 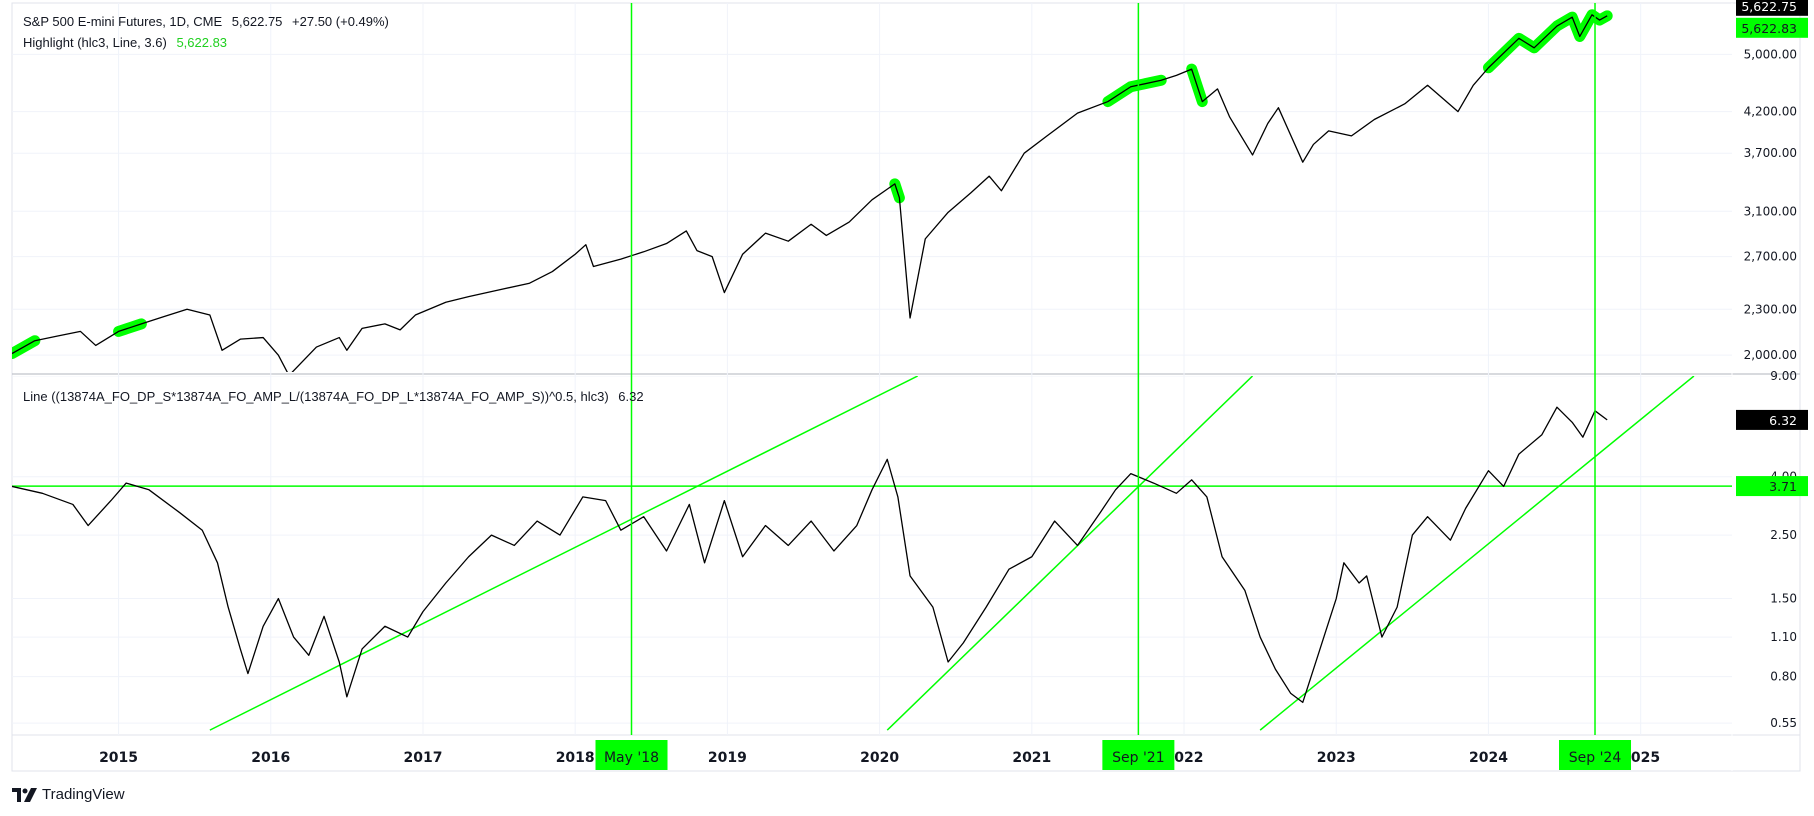 What do you see at coordinates (1770, 355) in the screenshot?
I see `y-tick-label: 2,000.00` at bounding box center [1770, 355].